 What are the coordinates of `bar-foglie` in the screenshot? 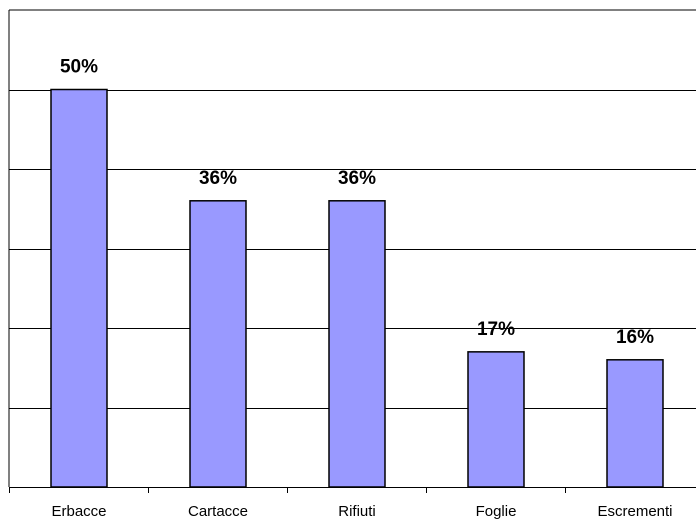 It's located at (496, 419).